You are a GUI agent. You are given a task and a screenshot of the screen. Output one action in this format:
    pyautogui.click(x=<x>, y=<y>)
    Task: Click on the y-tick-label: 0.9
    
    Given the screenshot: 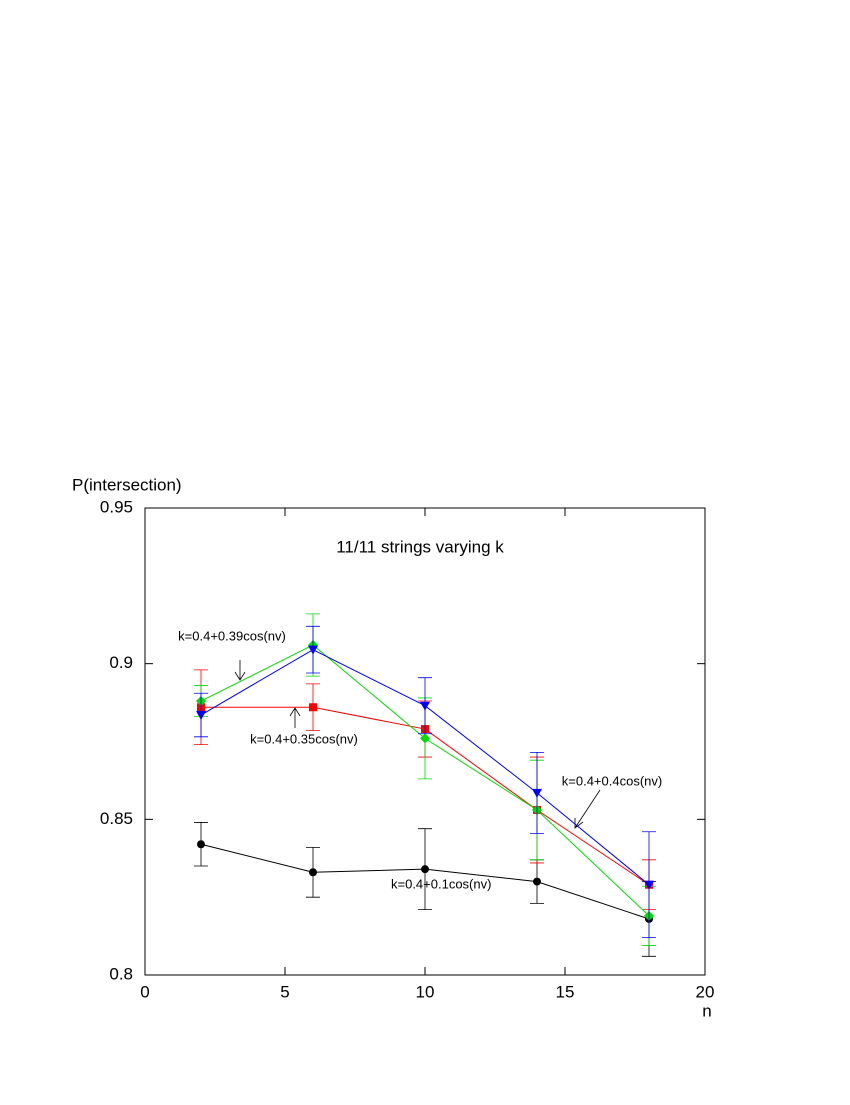 What is the action you would take?
    pyautogui.click(x=121, y=662)
    